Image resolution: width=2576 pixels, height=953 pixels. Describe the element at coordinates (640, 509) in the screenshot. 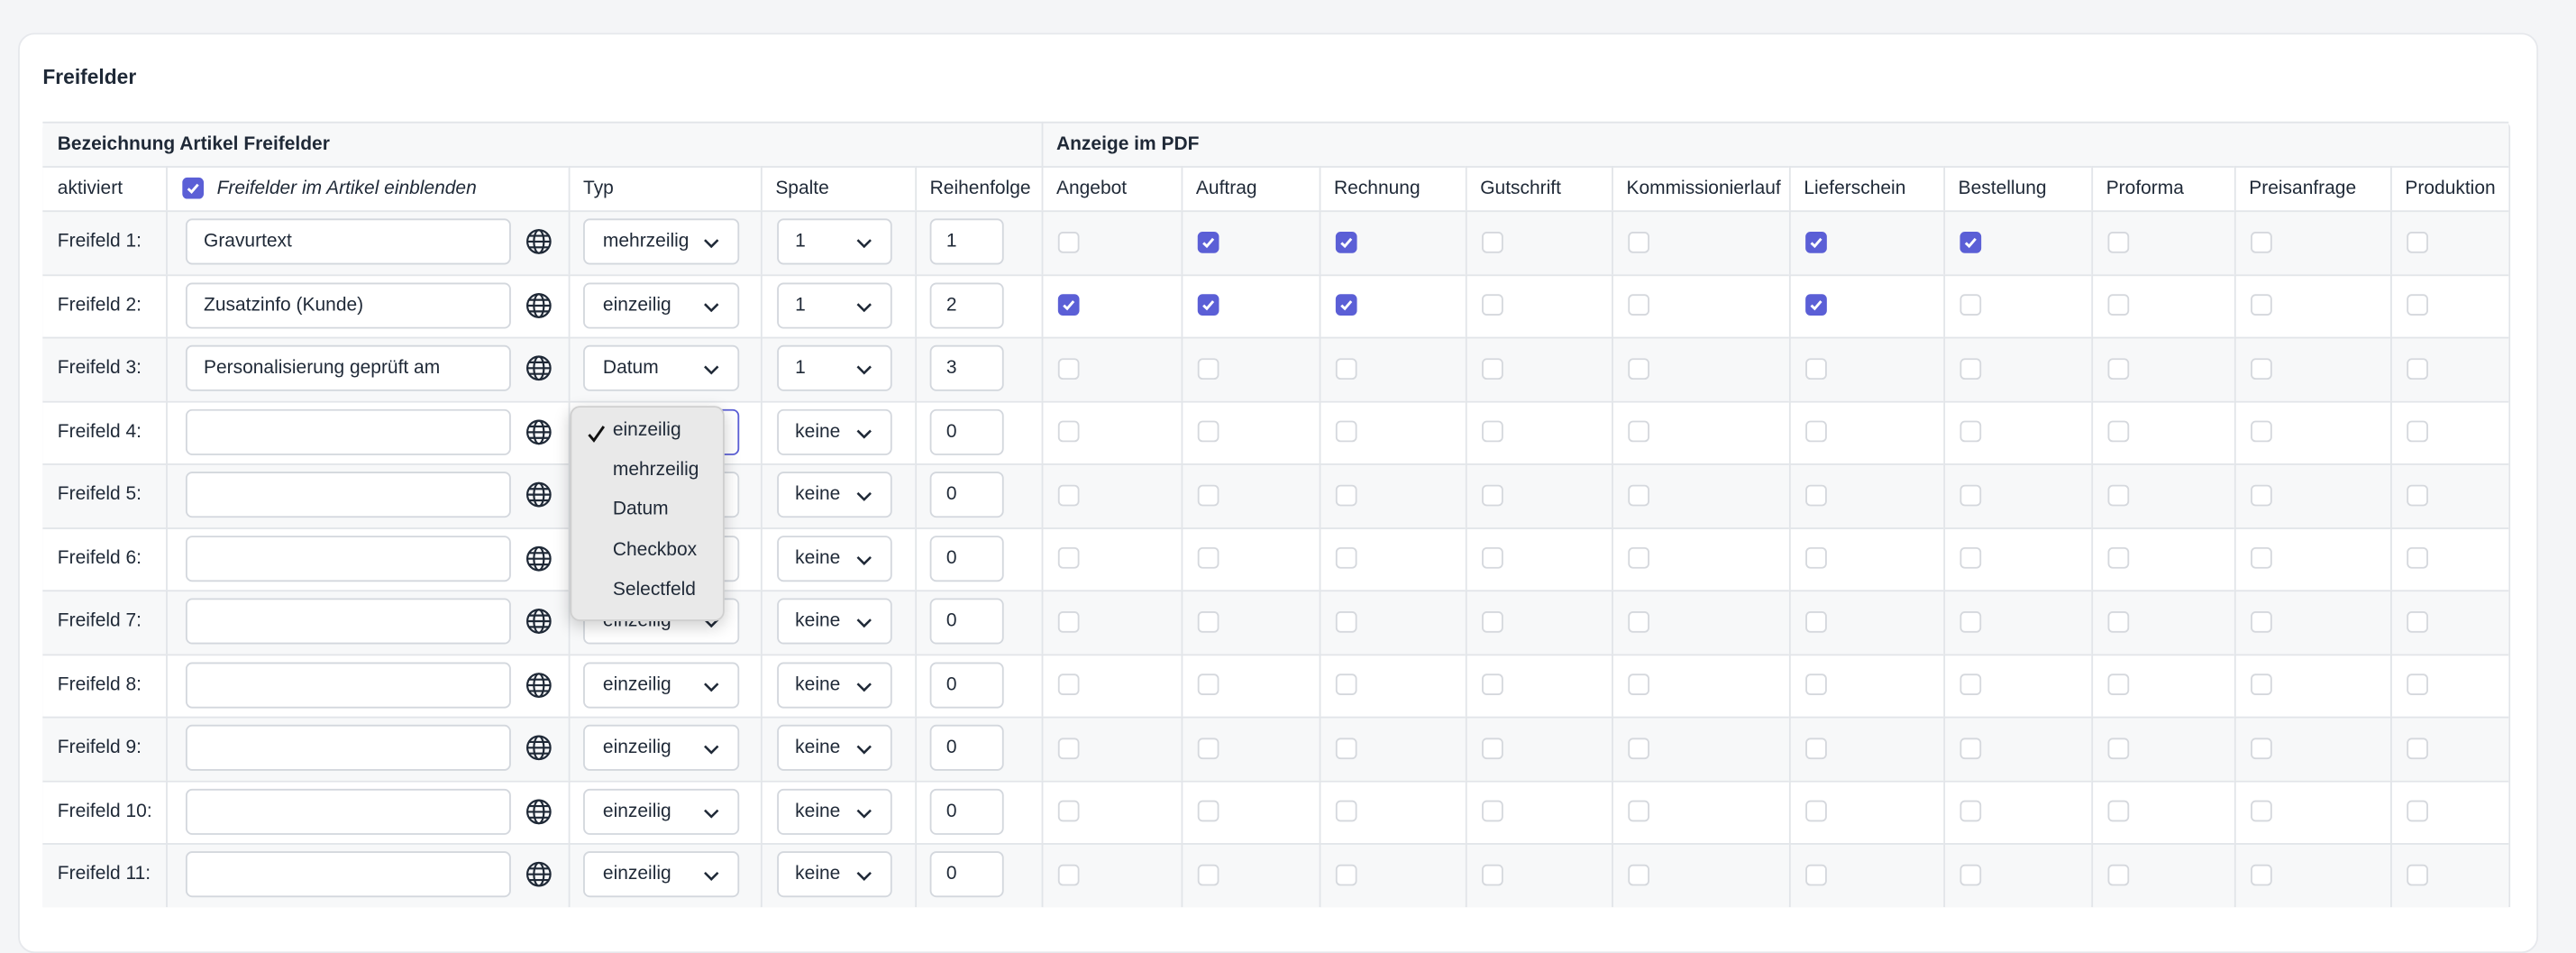

I see `dropdown-option: Datum` at that location.